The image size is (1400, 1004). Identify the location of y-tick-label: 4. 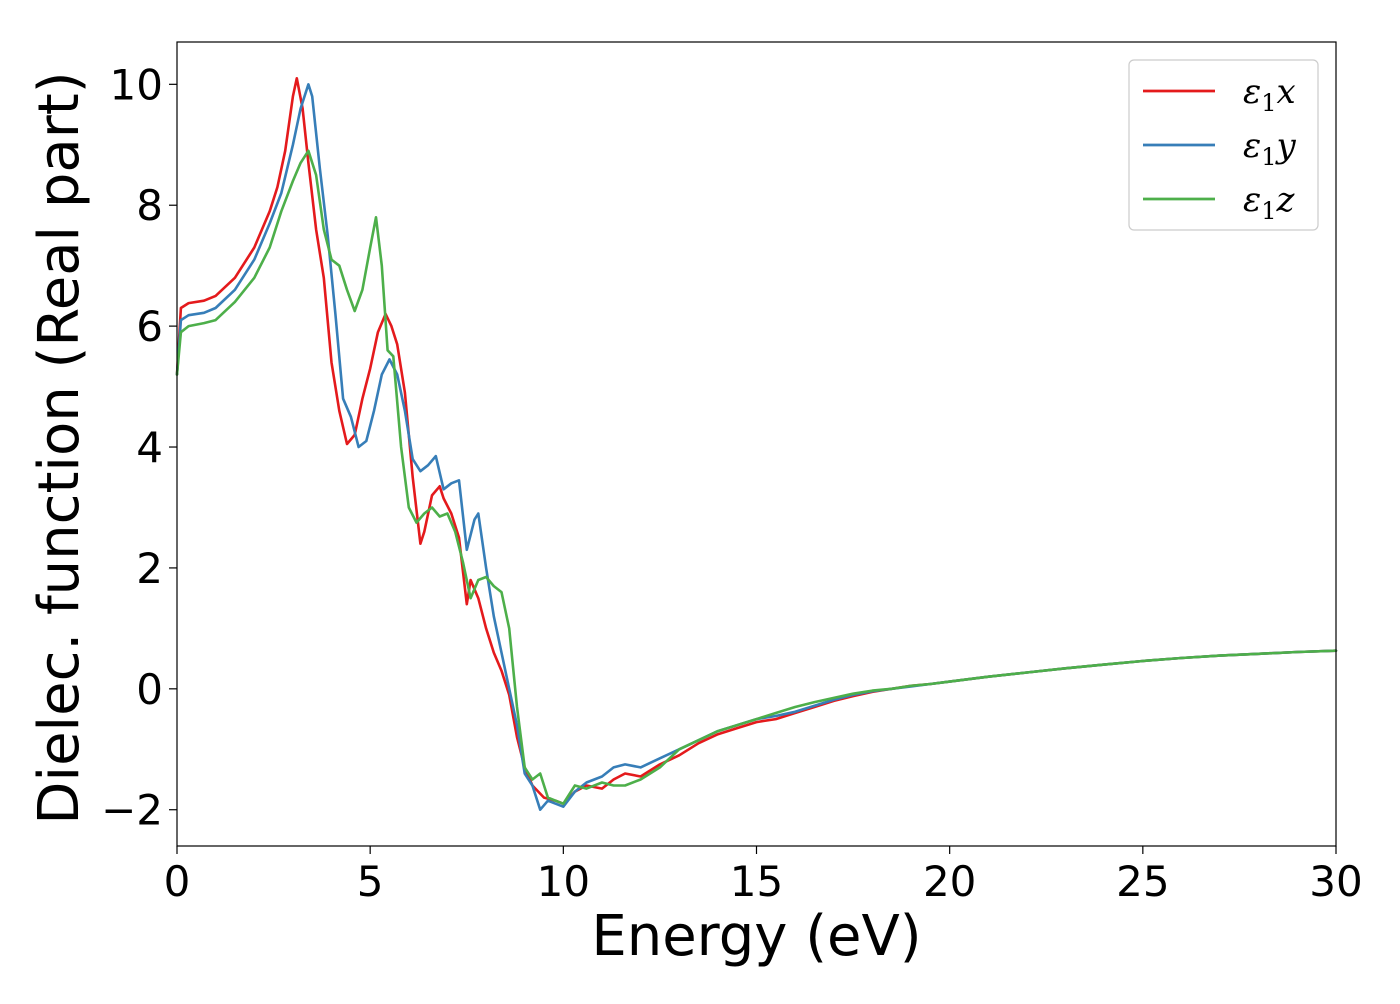
(149, 447).